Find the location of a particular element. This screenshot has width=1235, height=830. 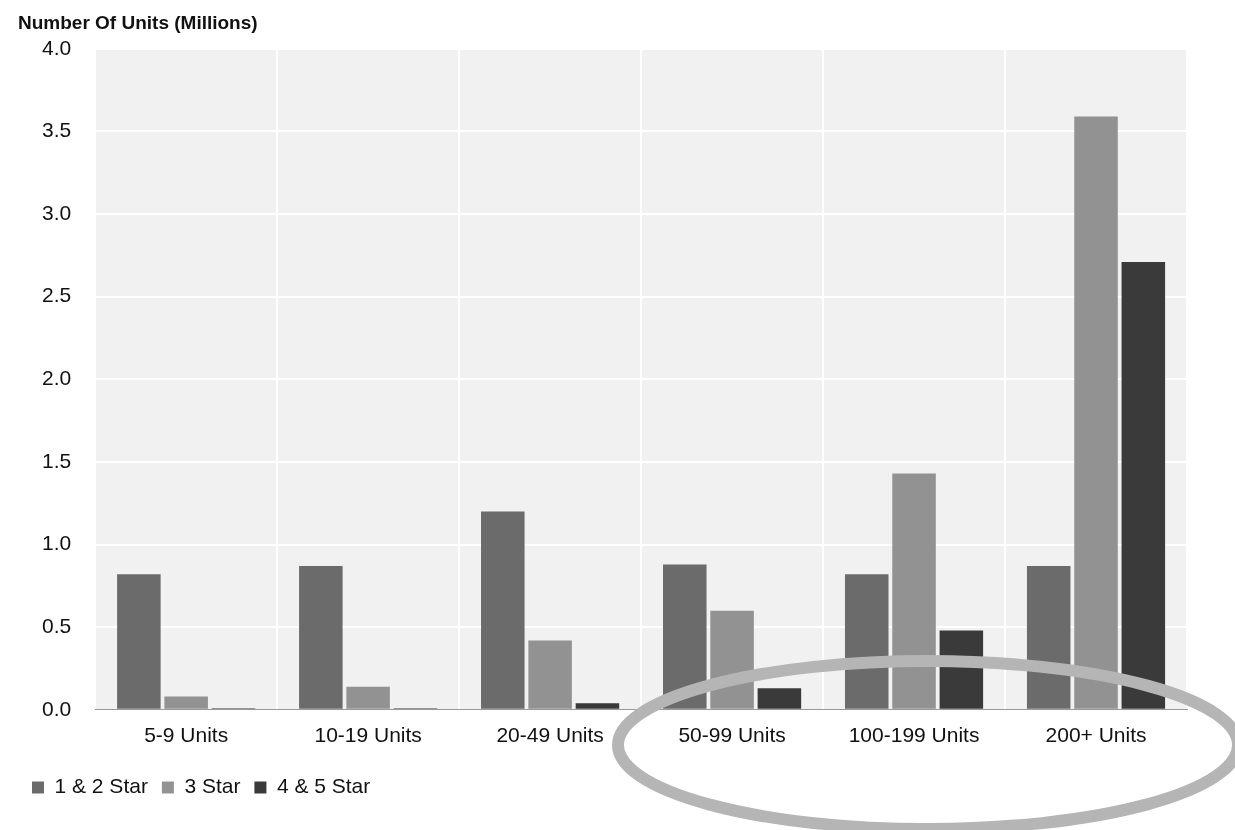

y-tick-label: 0.0 is located at coordinates (56, 708).